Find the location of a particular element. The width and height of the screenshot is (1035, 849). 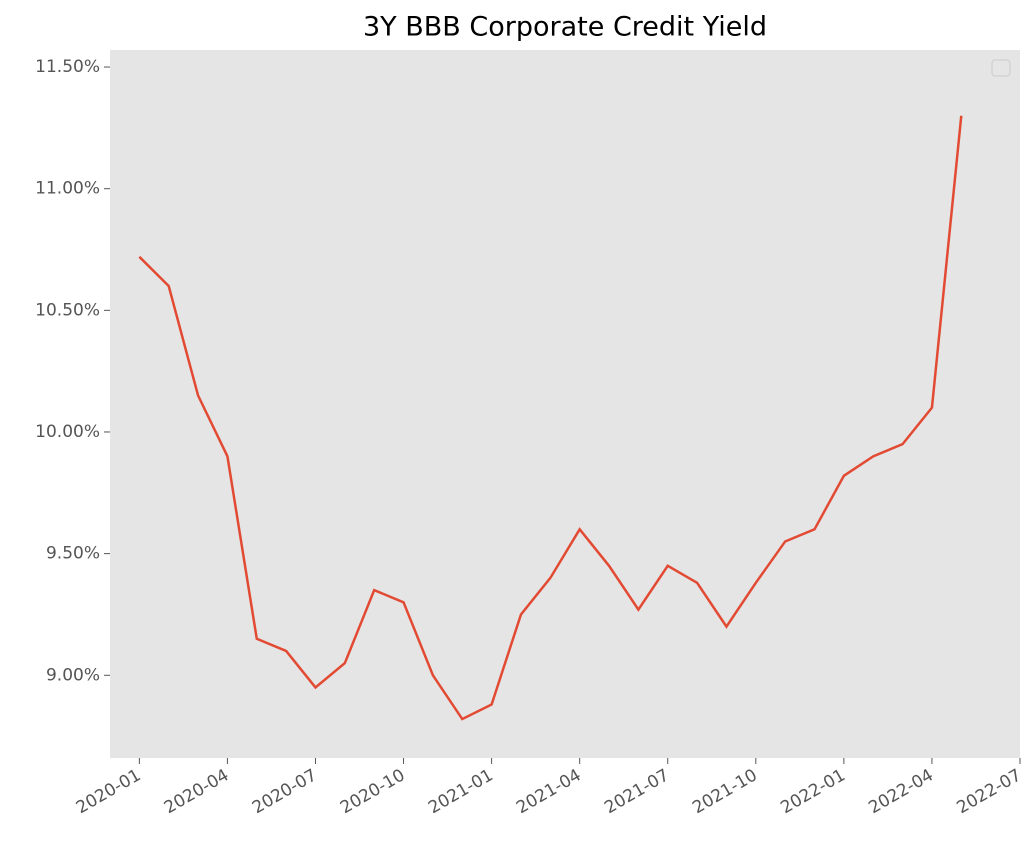

x-tick-label: 2020-01 is located at coordinates (109, 791).